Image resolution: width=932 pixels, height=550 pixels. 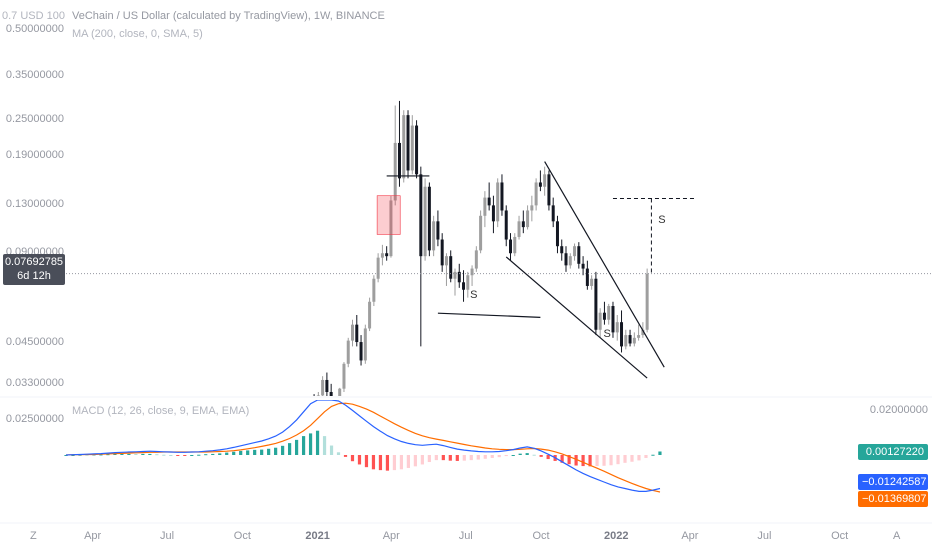 I want to click on wedge-upper-line, so click(x=604, y=264).